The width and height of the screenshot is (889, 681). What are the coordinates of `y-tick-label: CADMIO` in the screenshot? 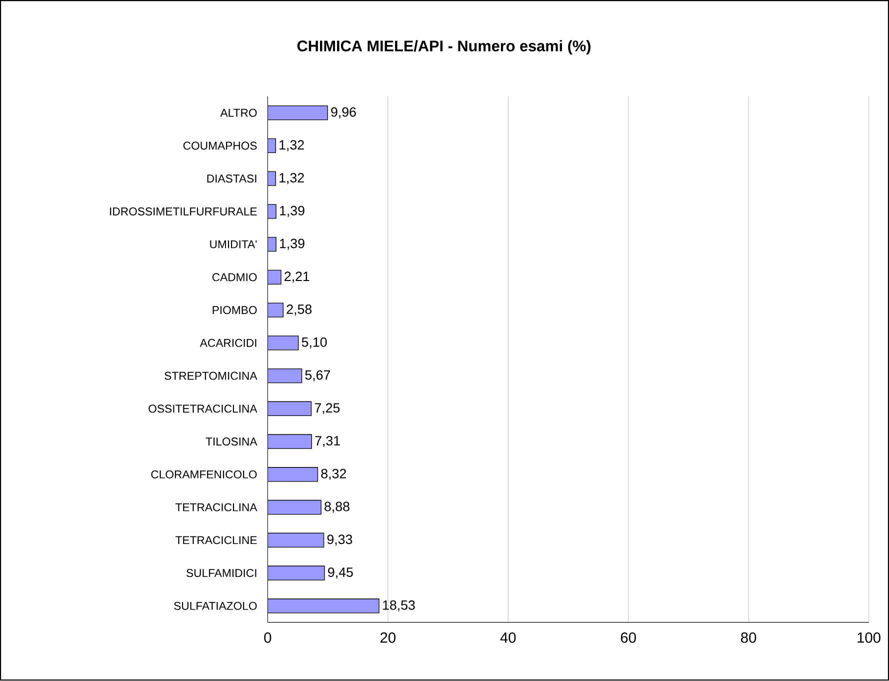 It's located at (234, 277).